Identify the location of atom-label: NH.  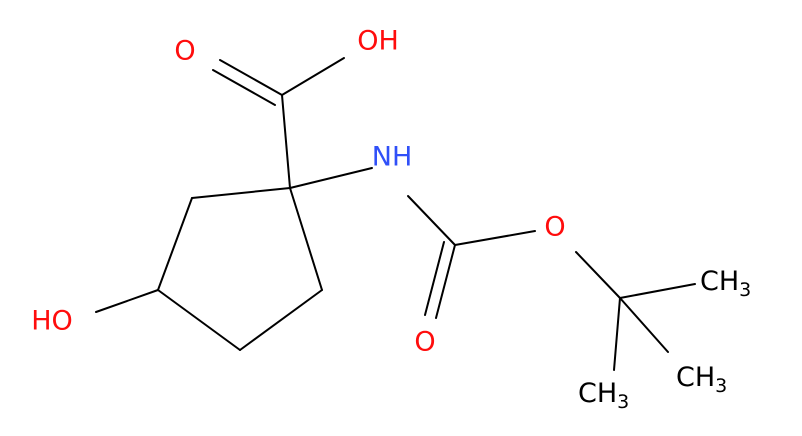
(392, 157).